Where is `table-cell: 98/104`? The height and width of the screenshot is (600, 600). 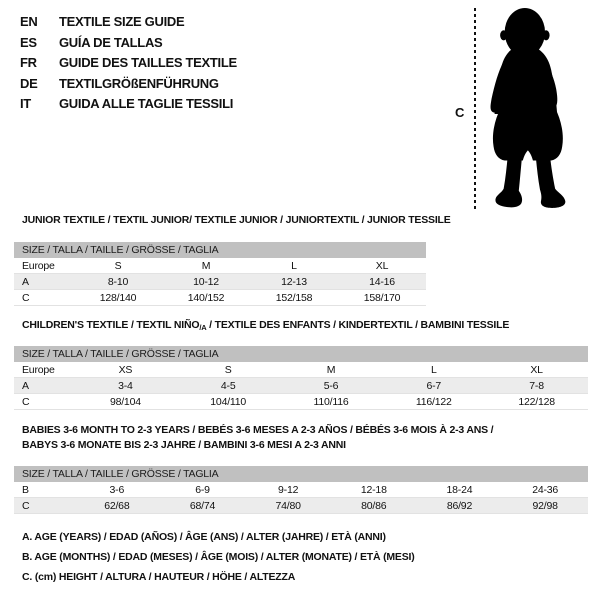
table-cell: 98/104 is located at coordinates (125, 401).